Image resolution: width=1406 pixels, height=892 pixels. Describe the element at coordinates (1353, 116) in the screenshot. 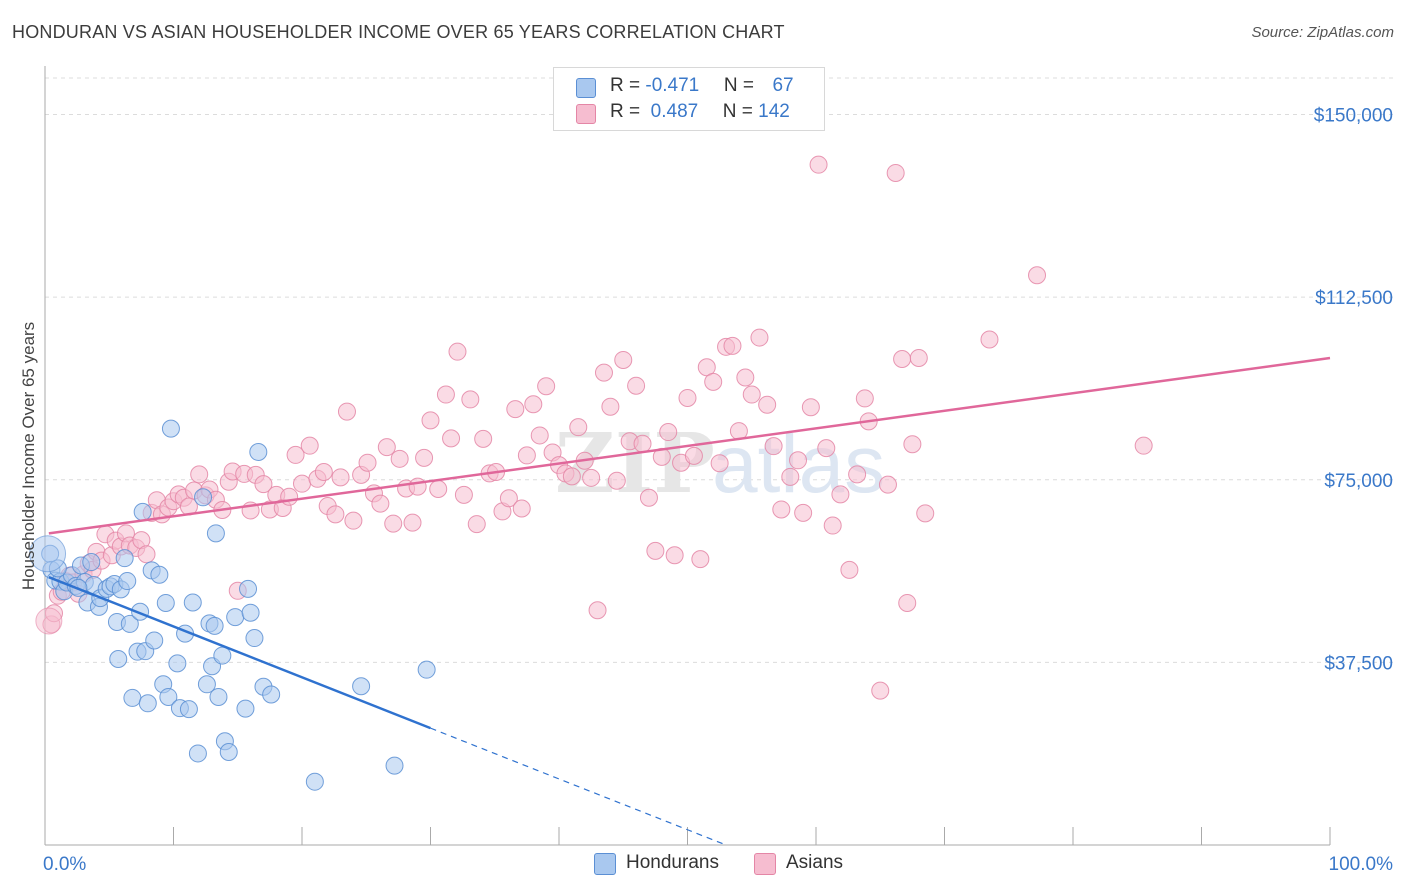

I see `y-tick-label: $150,000` at that location.